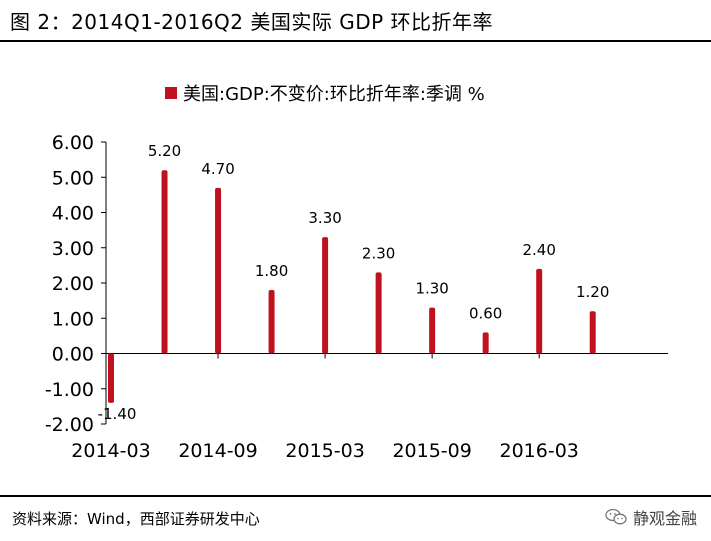 This screenshot has height=541, width=711. What do you see at coordinates (485, 313) in the screenshot?
I see `data-label: 0.60` at bounding box center [485, 313].